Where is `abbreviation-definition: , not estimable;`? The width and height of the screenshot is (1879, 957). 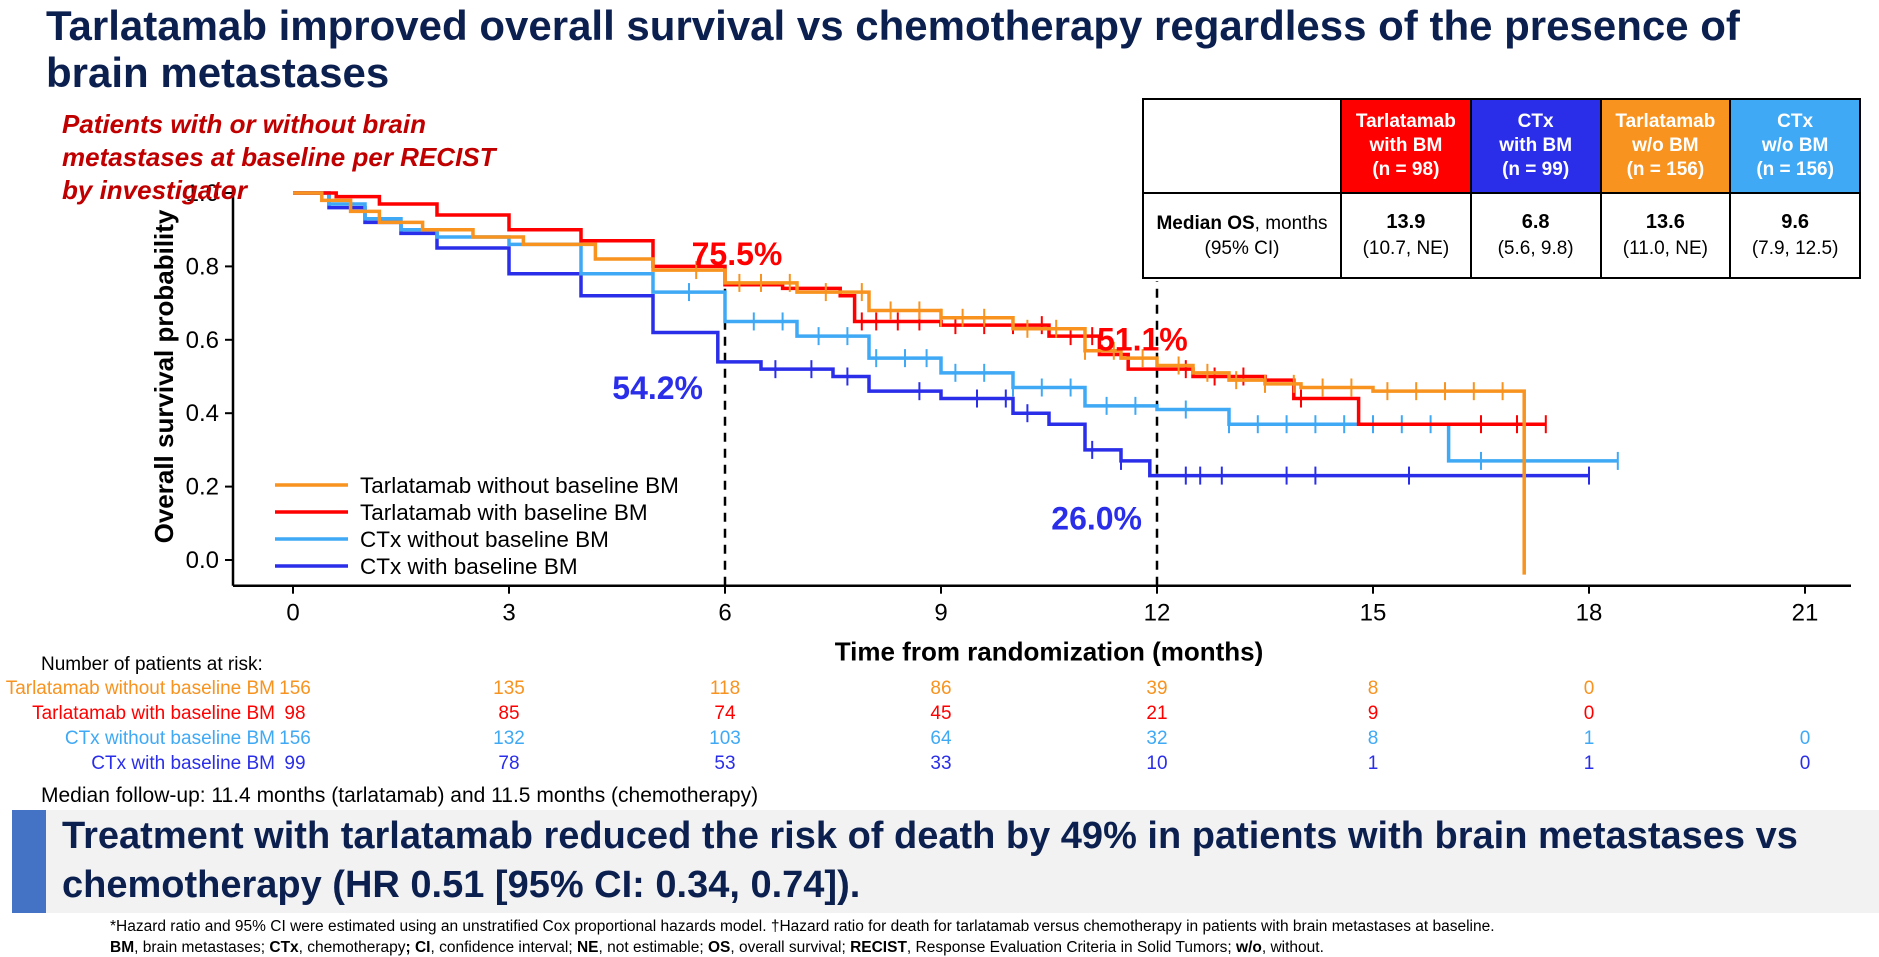
abbreviation-definition: , not estimable; is located at coordinates (653, 947).